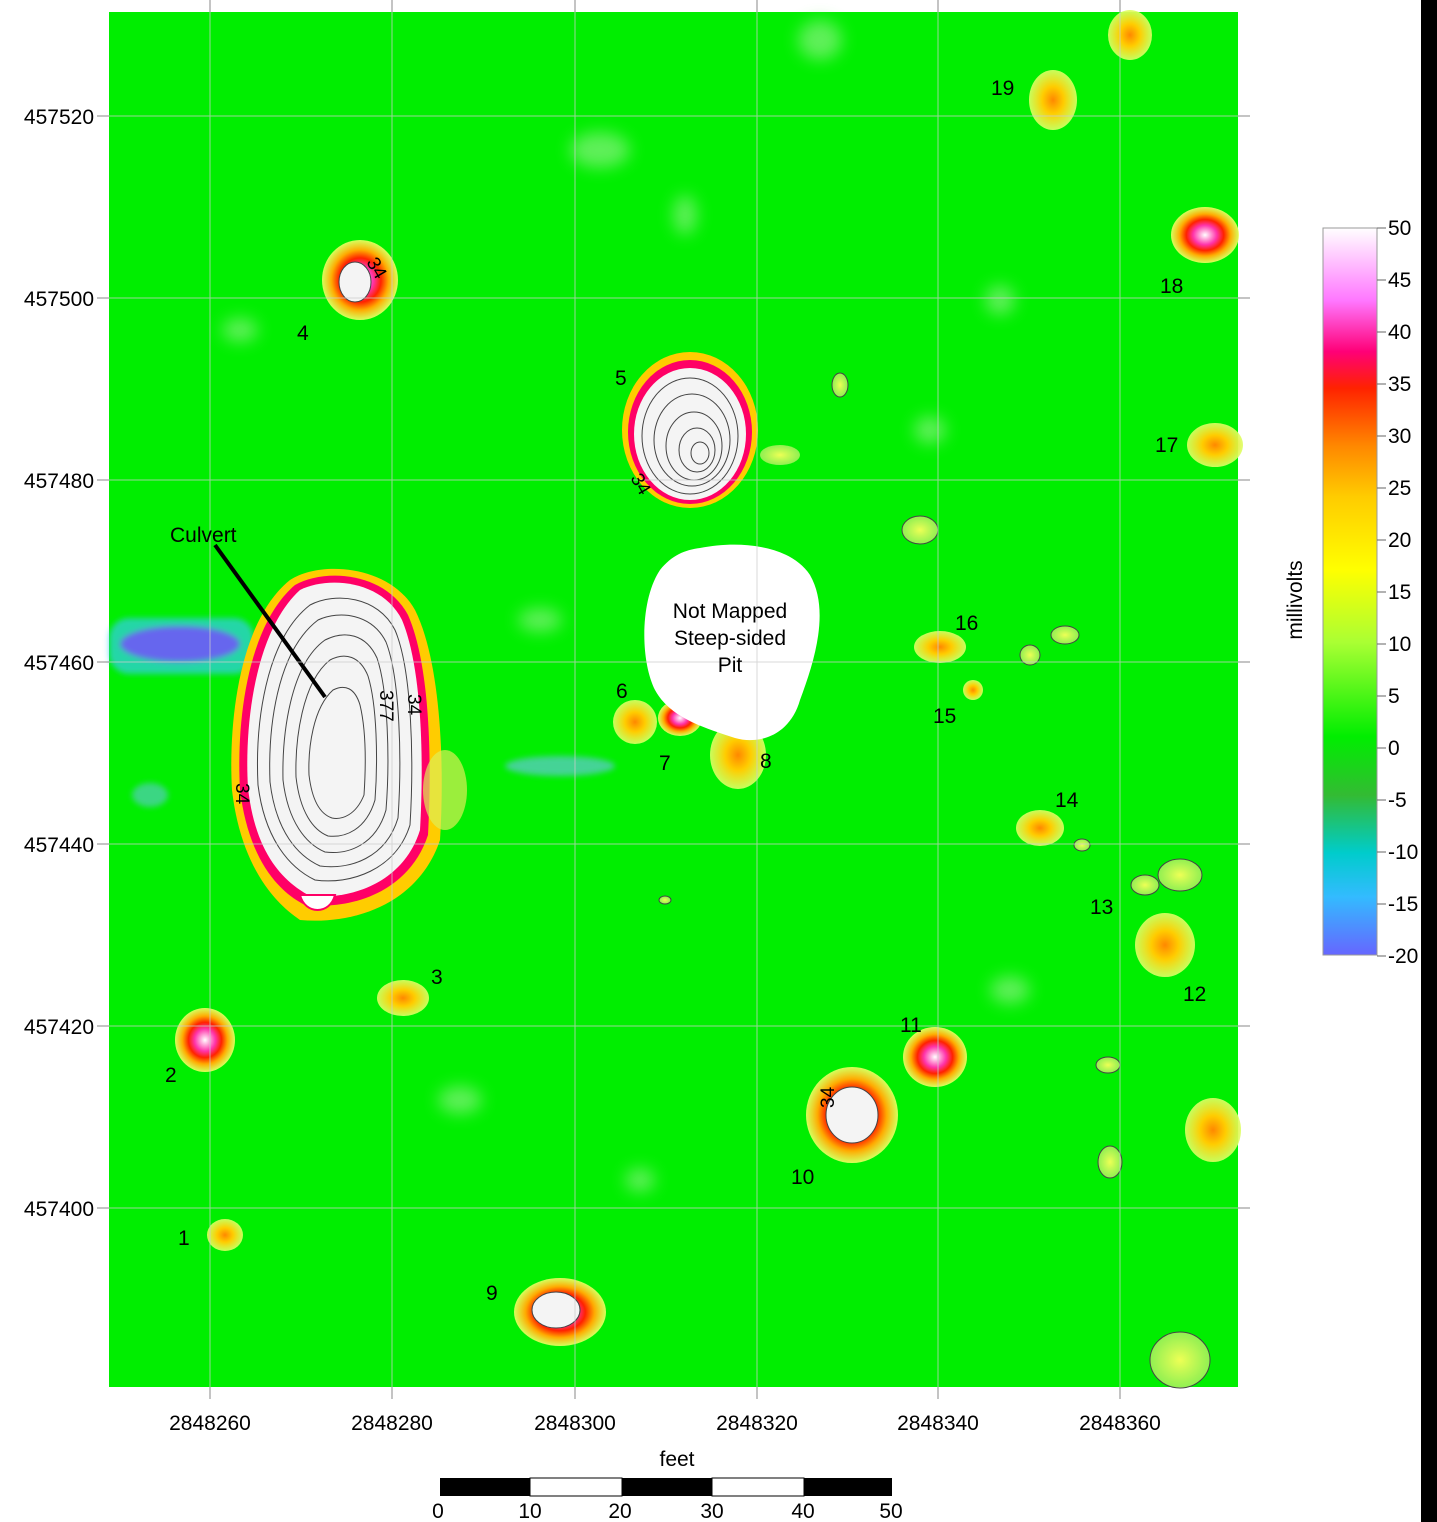  Describe the element at coordinates (911, 1025) in the screenshot. I see `anomaly-label-11: 11` at that location.